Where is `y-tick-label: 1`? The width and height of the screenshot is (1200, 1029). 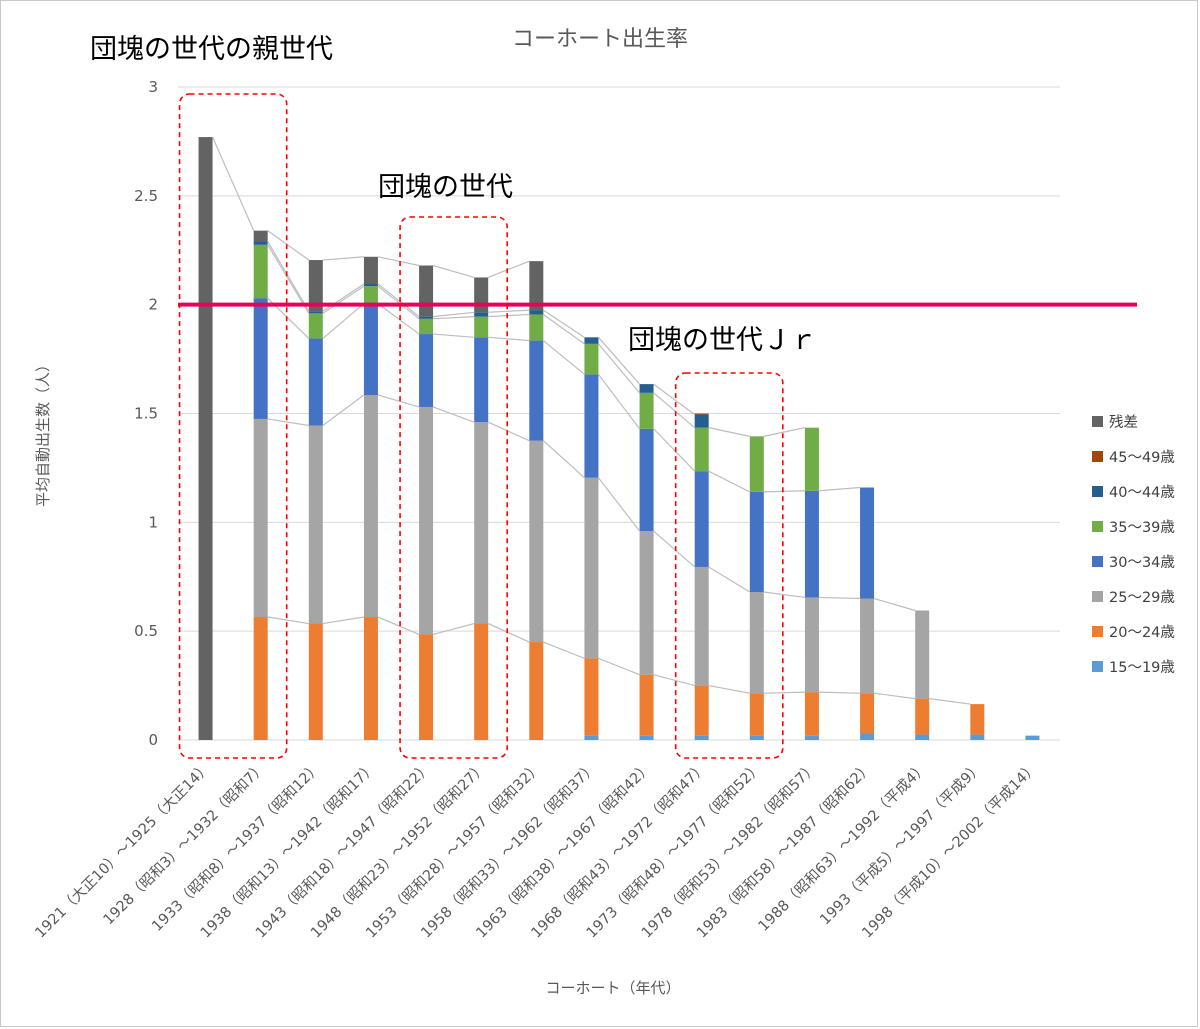
y-tick-label: 1 is located at coordinates (153, 522).